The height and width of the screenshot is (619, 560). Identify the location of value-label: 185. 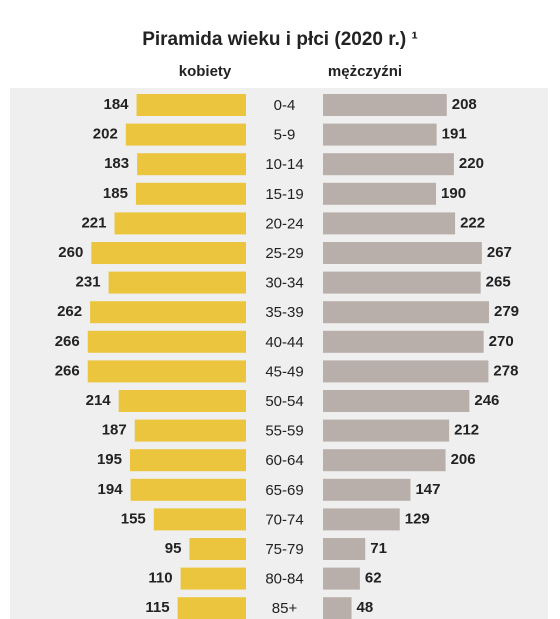
(115, 193).